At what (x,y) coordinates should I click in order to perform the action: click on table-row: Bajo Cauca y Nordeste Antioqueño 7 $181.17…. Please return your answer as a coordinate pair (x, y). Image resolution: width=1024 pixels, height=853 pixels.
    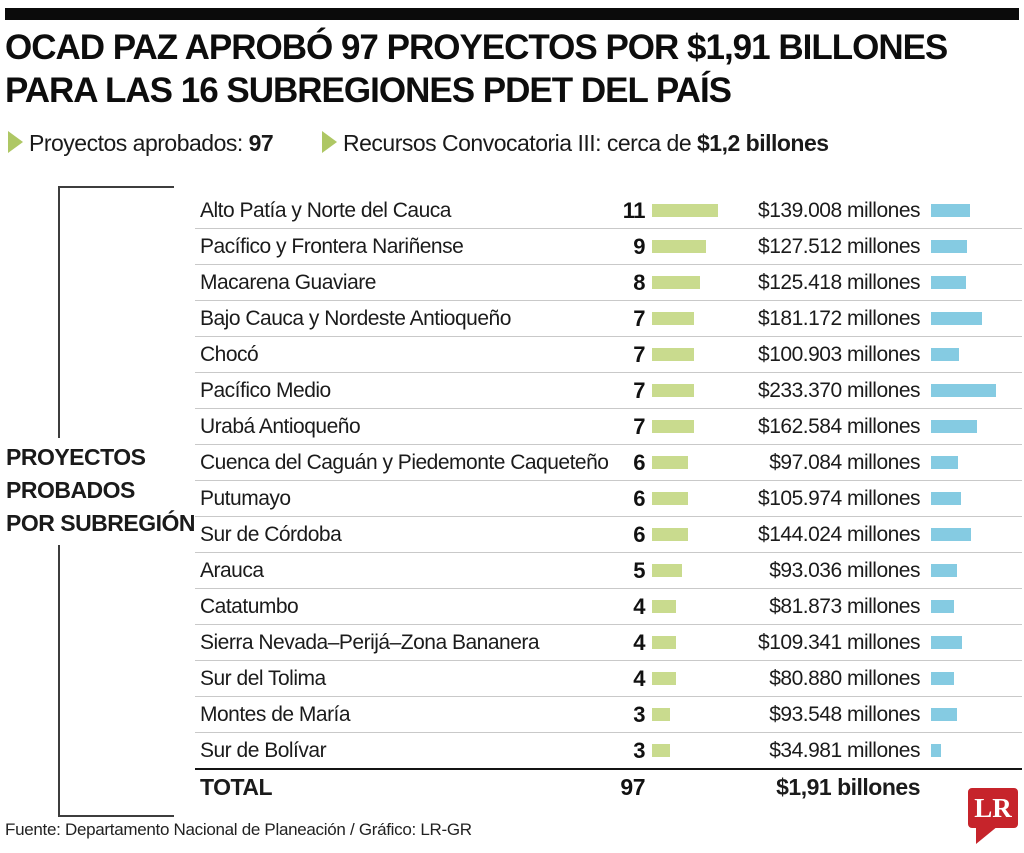
    Looking at the image, I should click on (608, 319).